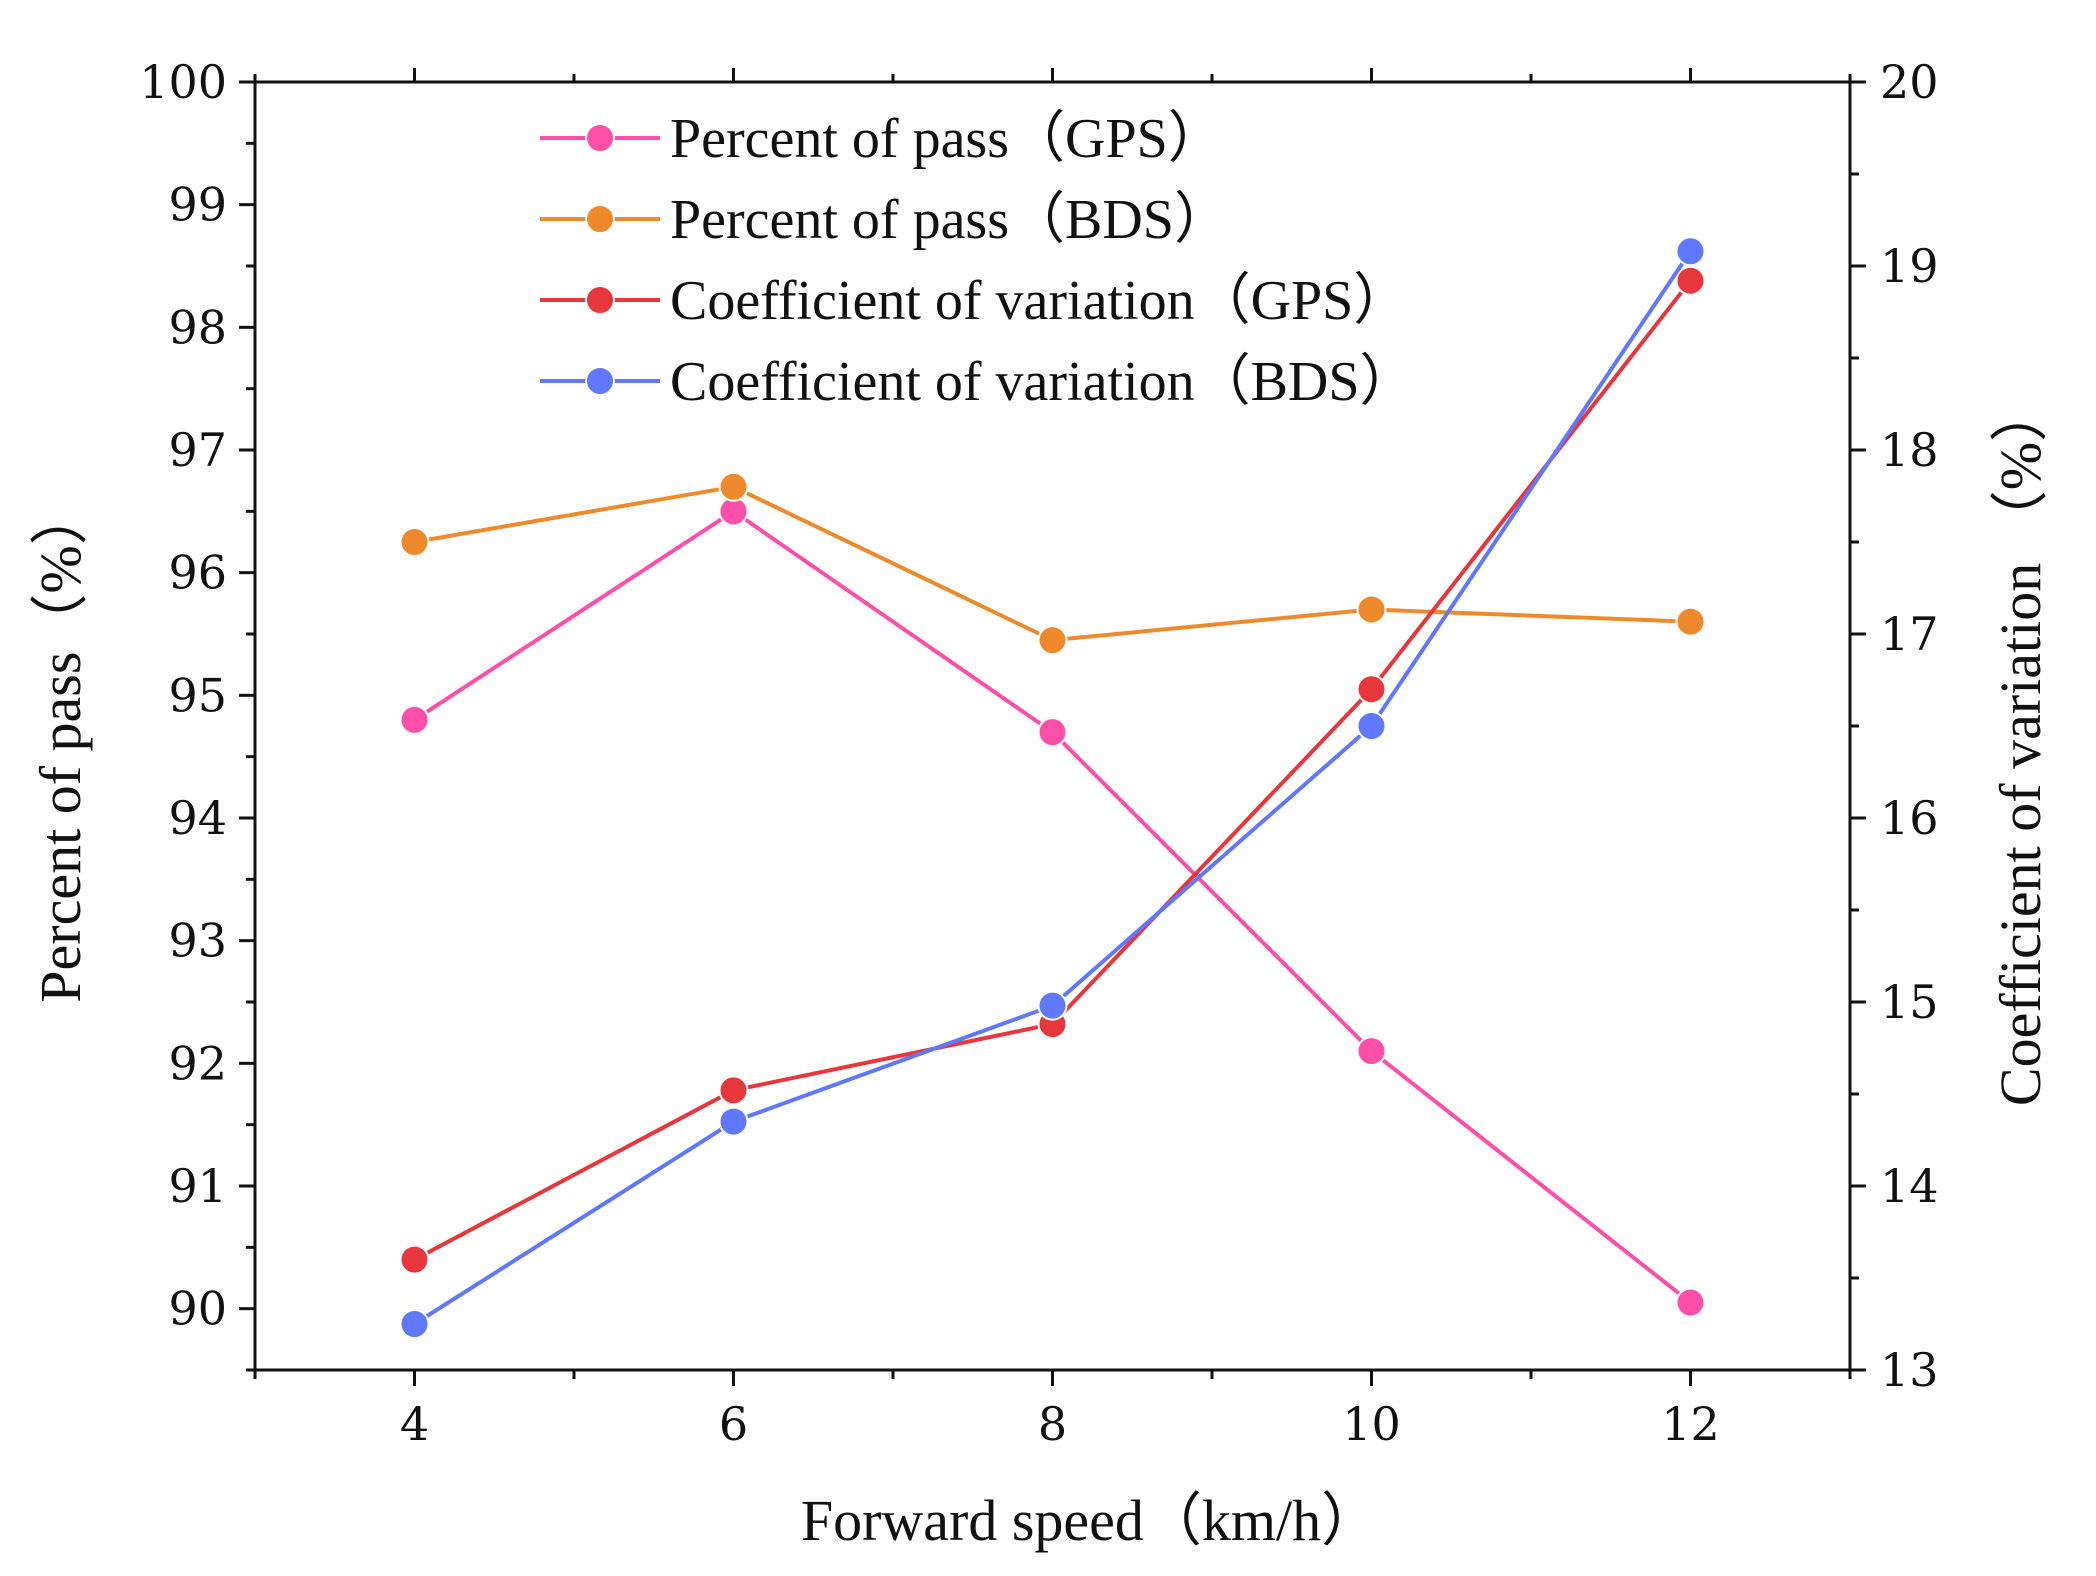 The height and width of the screenshot is (1576, 2096). What do you see at coordinates (950, 220) in the screenshot?
I see `legend-label: Percent of pass（BDS）` at bounding box center [950, 220].